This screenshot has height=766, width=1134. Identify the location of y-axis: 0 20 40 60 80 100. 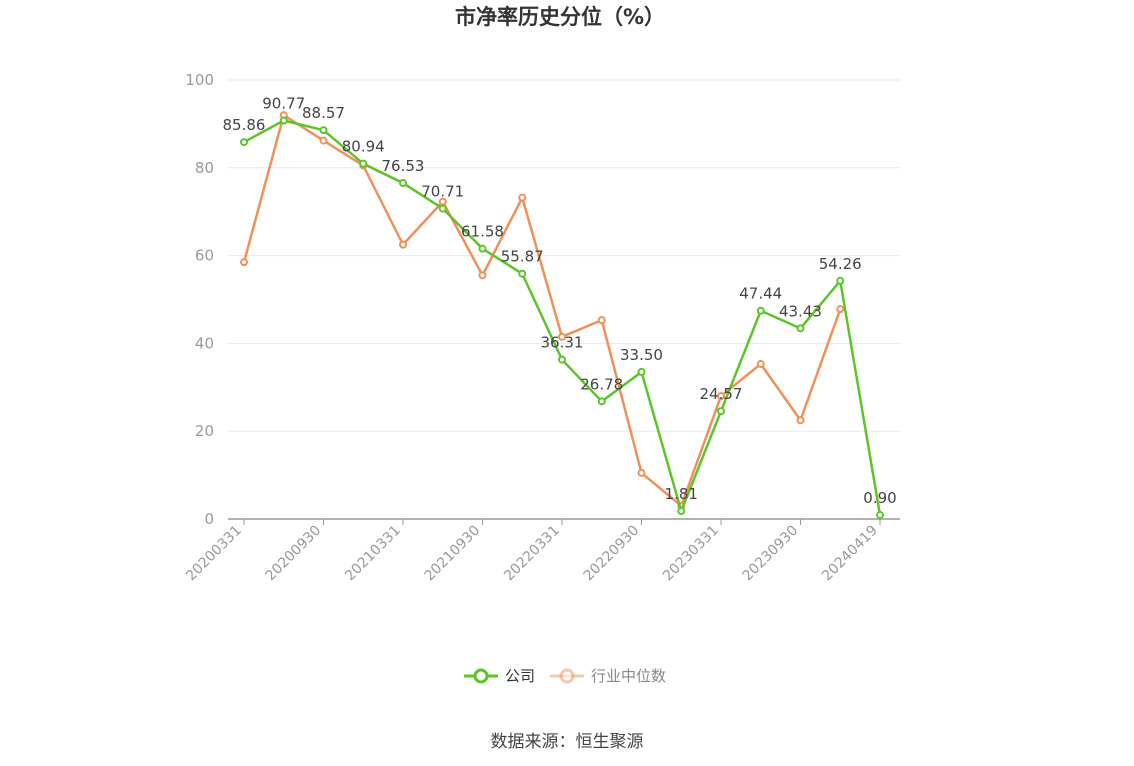
(199, 299).